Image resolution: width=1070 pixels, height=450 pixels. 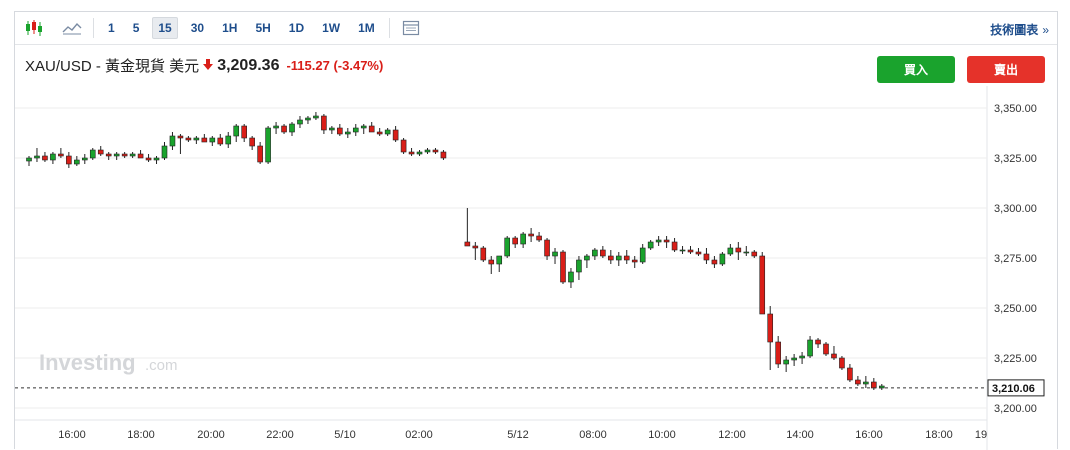 What do you see at coordinates (344, 435) in the screenshot?
I see `x-tick-label: 5/10` at bounding box center [344, 435].